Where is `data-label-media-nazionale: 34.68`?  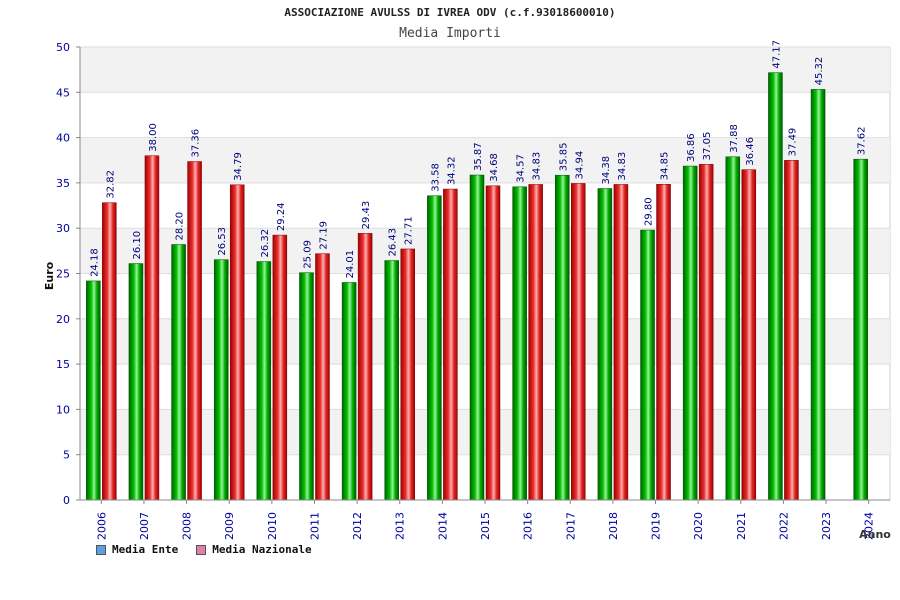
data-label-media-nazionale: 34.68 is located at coordinates (494, 167).